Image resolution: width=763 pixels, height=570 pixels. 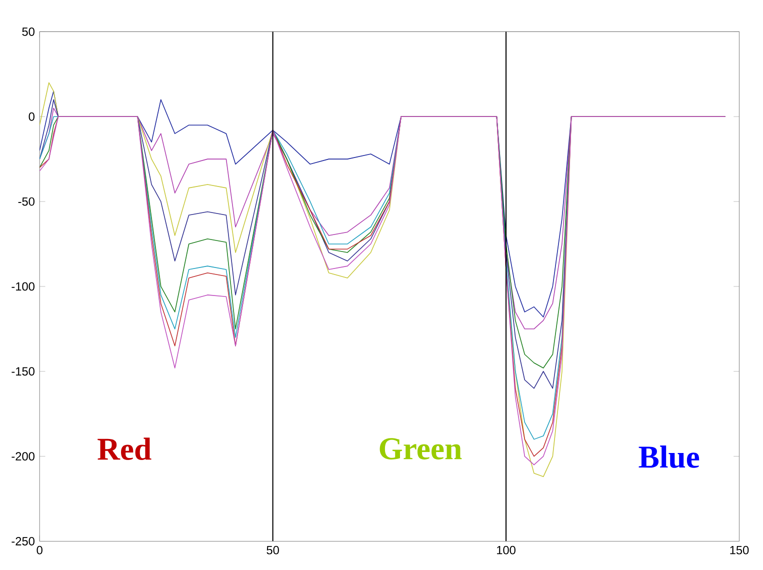 What do you see at coordinates (28, 31) in the screenshot?
I see `y-tick-label: 50` at bounding box center [28, 31].